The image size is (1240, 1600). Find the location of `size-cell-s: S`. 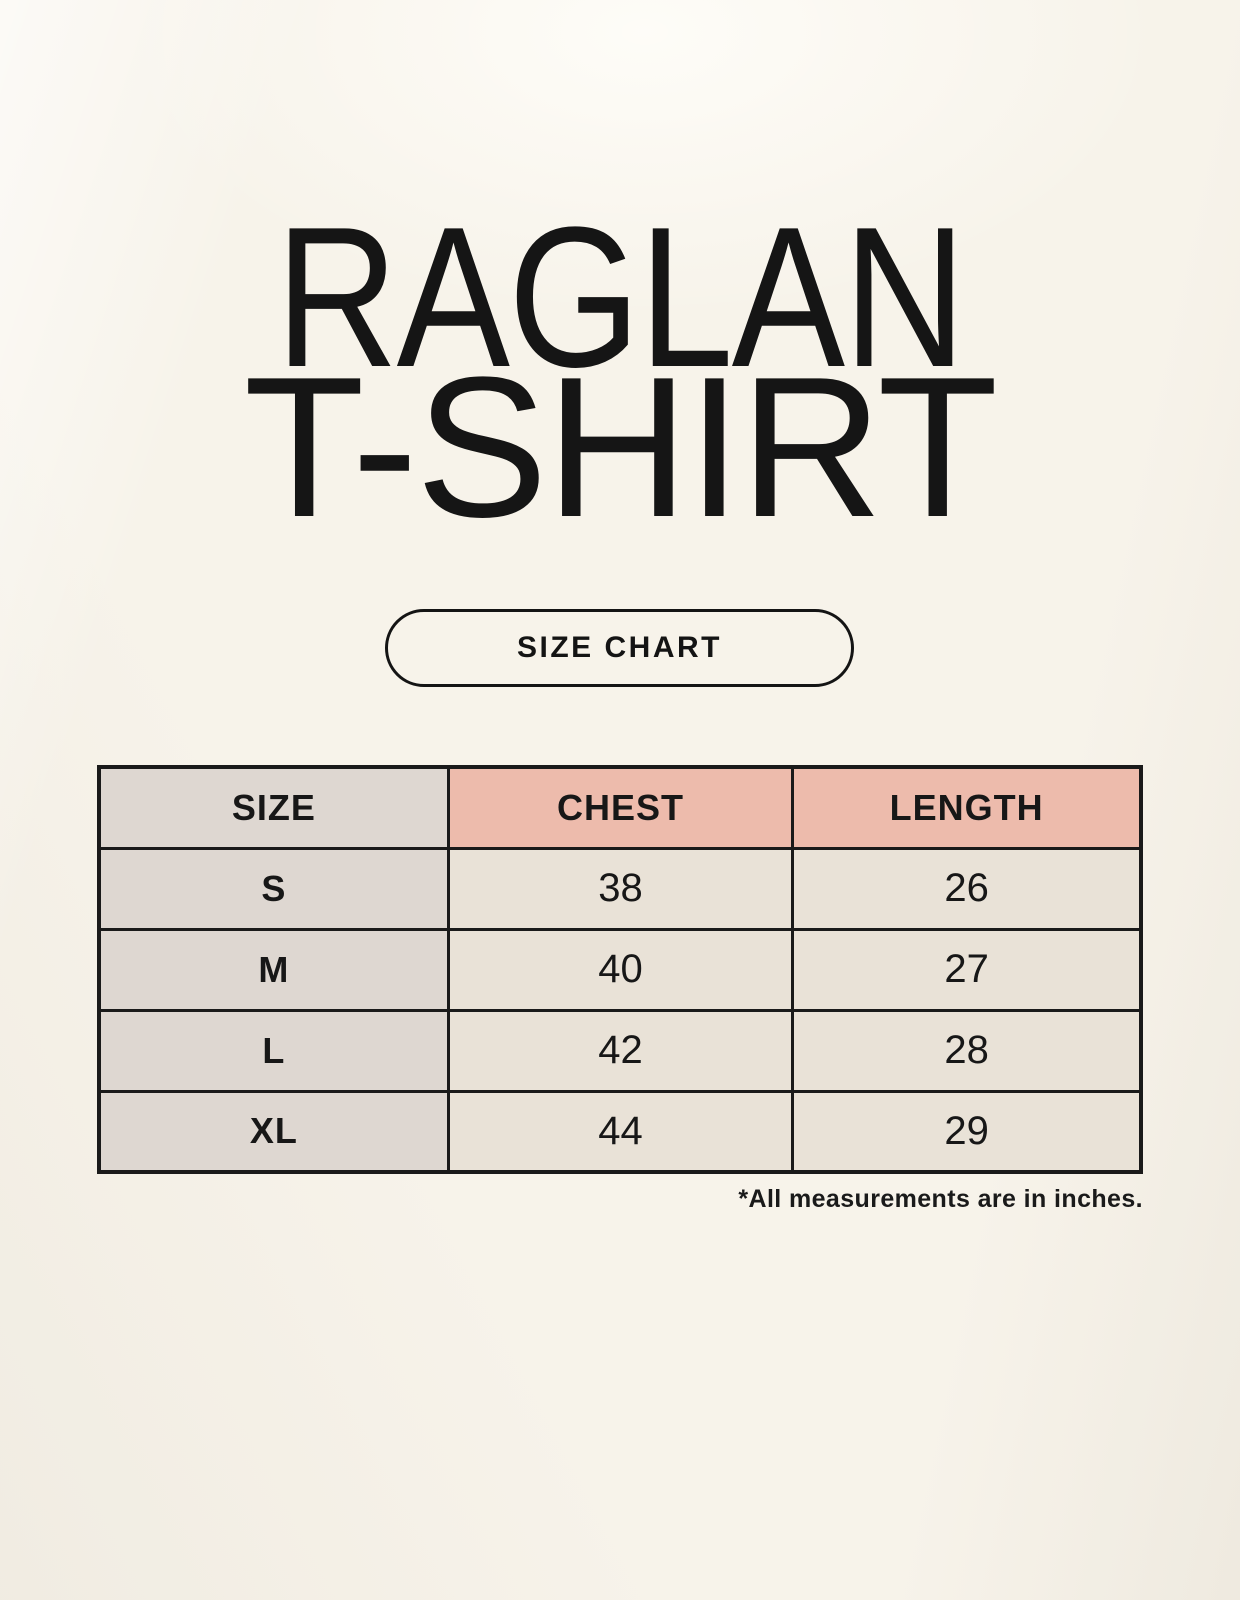

size-cell-s: S is located at coordinates (273, 888).